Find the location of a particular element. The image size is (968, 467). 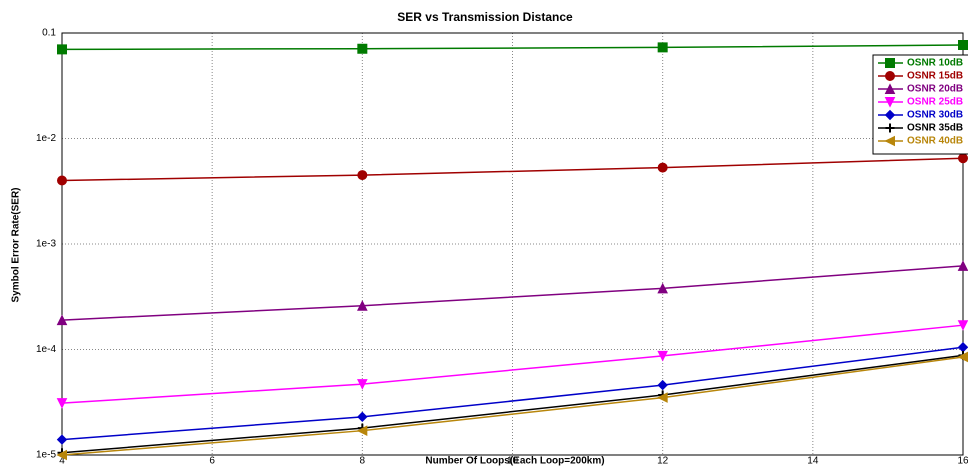

y-tick-label: 1e-2 is located at coordinates (46, 138).